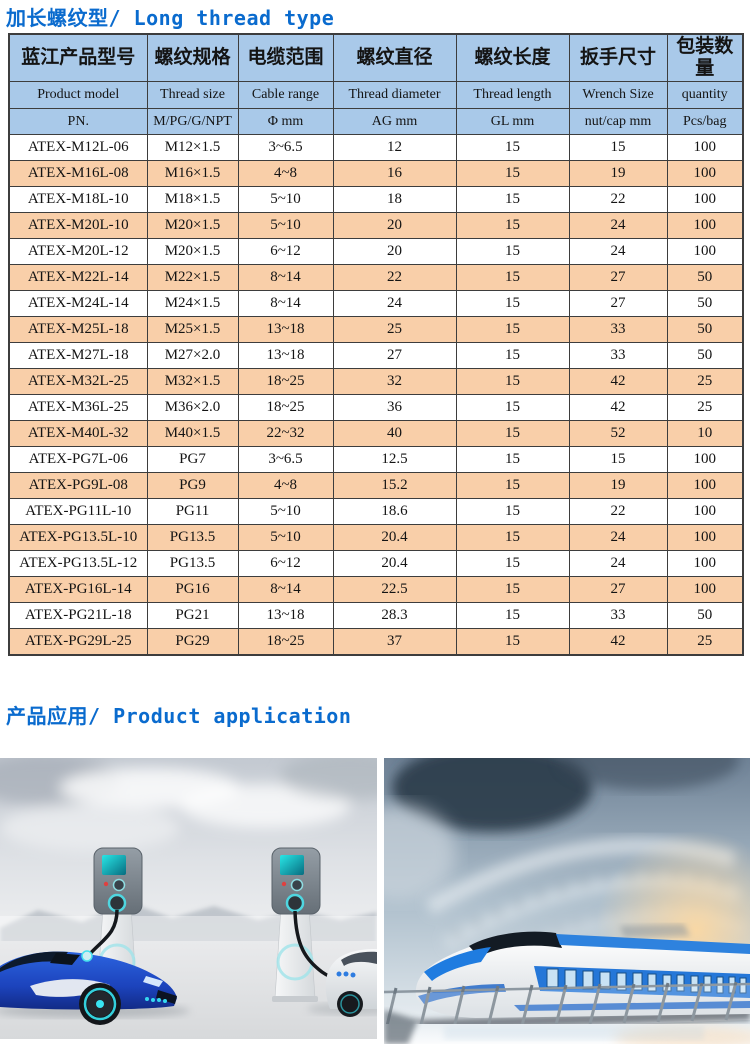  Describe the element at coordinates (78, 459) in the screenshot. I see `table-cell: ATEX-PG7L-06` at that location.